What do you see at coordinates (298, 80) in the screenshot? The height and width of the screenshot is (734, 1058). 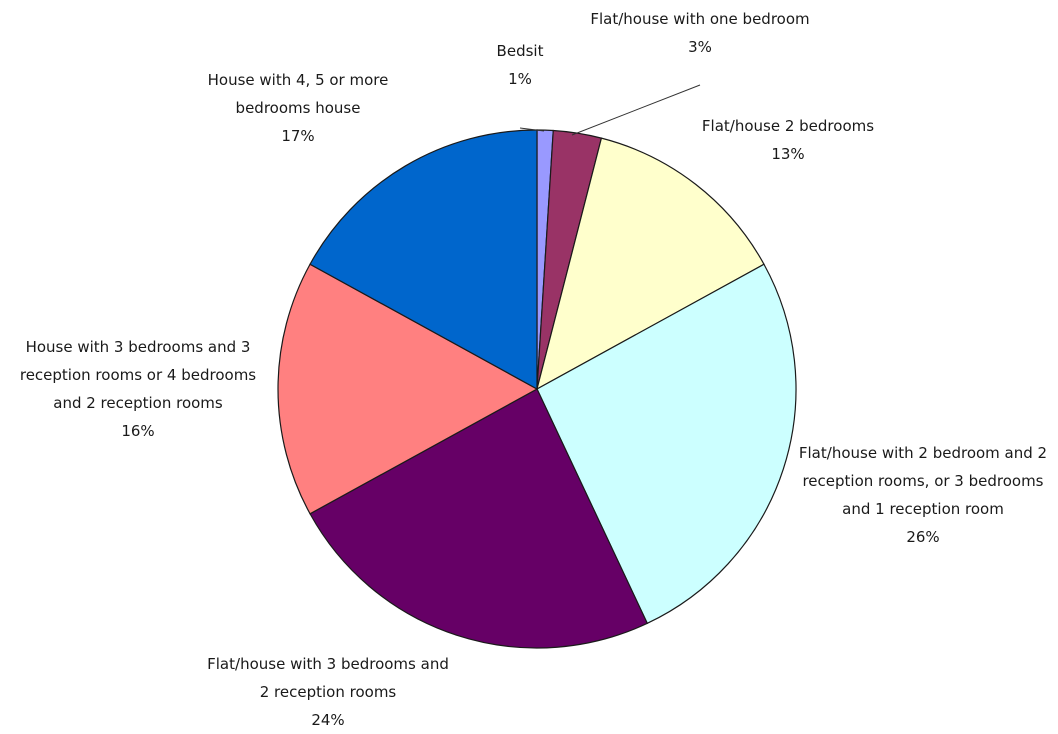 I see `slice-name-label: House with 4, 5 or more` at bounding box center [298, 80].